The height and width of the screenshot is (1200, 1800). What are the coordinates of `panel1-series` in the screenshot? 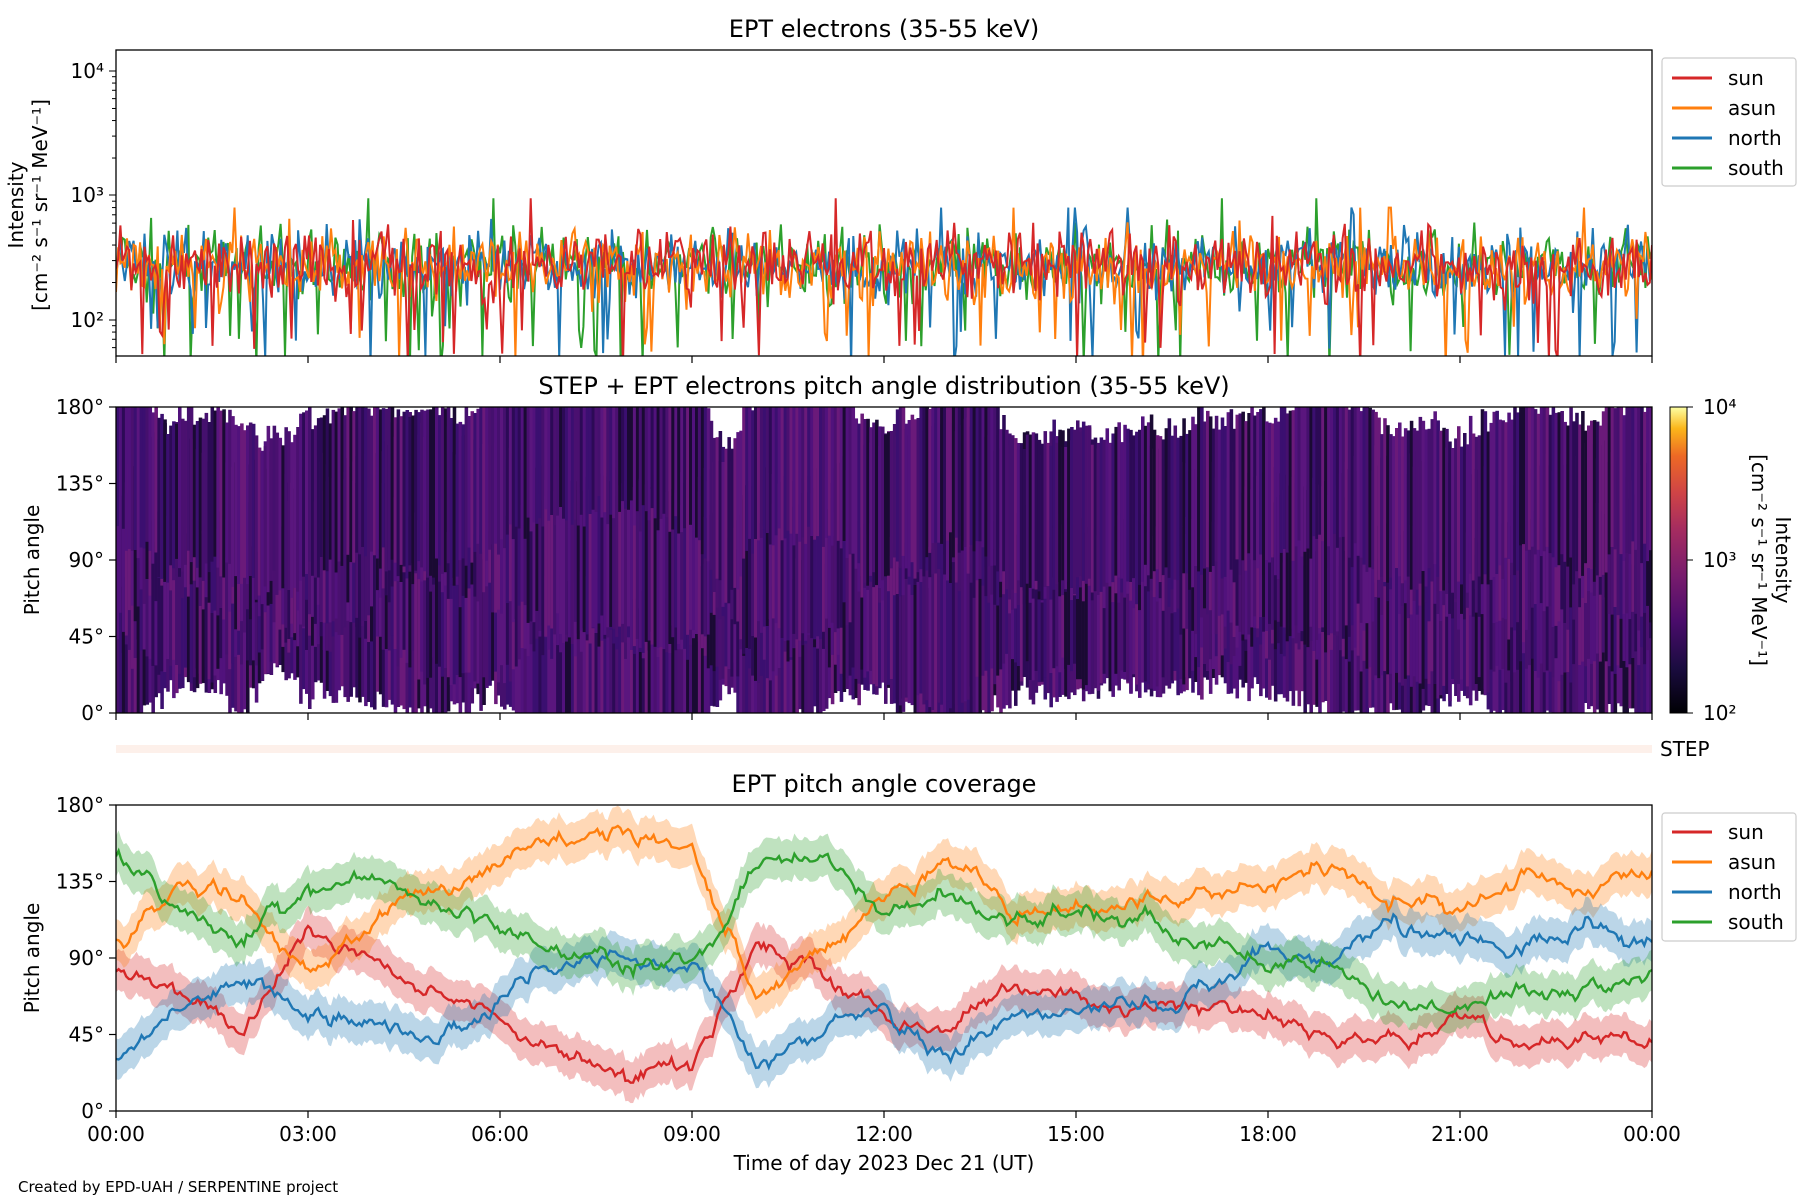 It's located at (884, 277).